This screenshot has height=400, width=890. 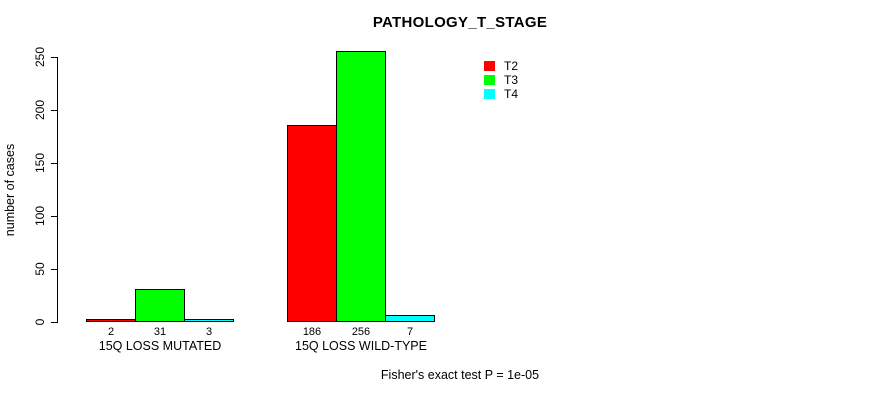 I want to click on group-label-15q-loss-wild-type: 15Q LOSS WILD-TYPE, so click(x=361, y=346).